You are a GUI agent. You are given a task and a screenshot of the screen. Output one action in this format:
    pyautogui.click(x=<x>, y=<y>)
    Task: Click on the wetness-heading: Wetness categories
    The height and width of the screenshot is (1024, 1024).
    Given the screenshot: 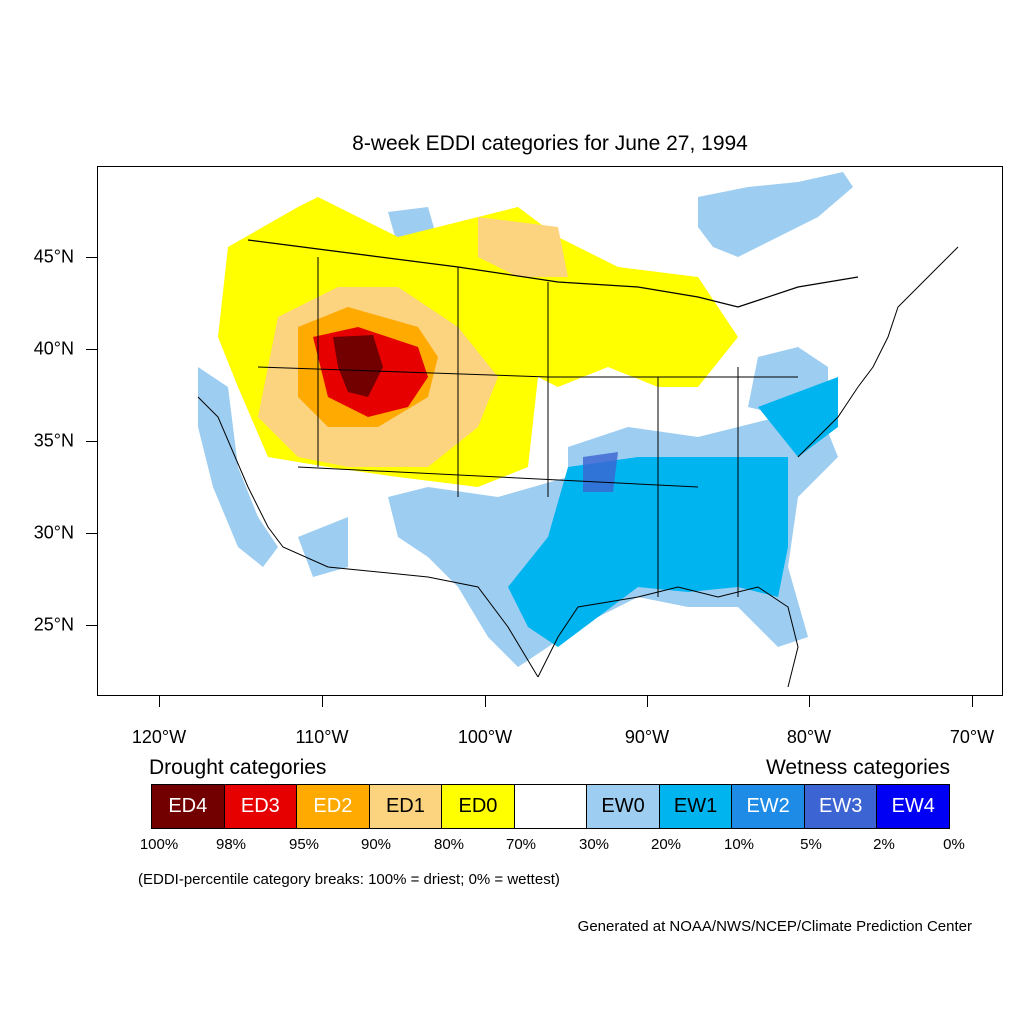 What is the action you would take?
    pyautogui.click(x=857, y=767)
    